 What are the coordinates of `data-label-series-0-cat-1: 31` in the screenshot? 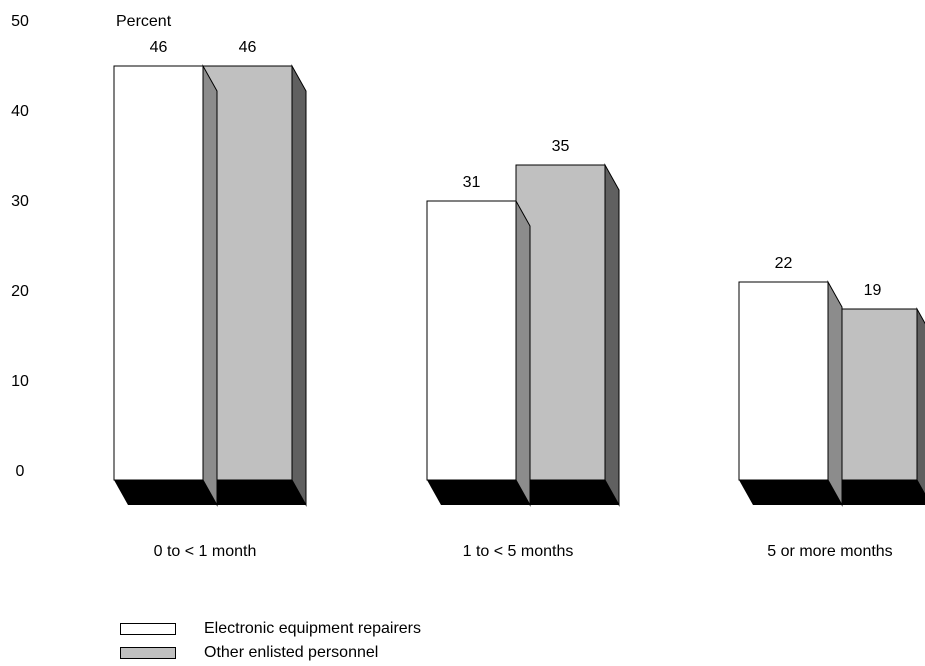 It's located at (472, 182).